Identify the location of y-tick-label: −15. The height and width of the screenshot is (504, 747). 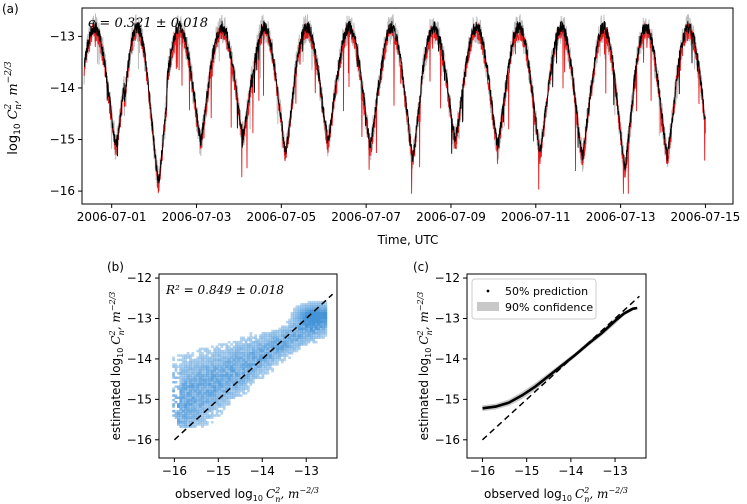
(447, 399).